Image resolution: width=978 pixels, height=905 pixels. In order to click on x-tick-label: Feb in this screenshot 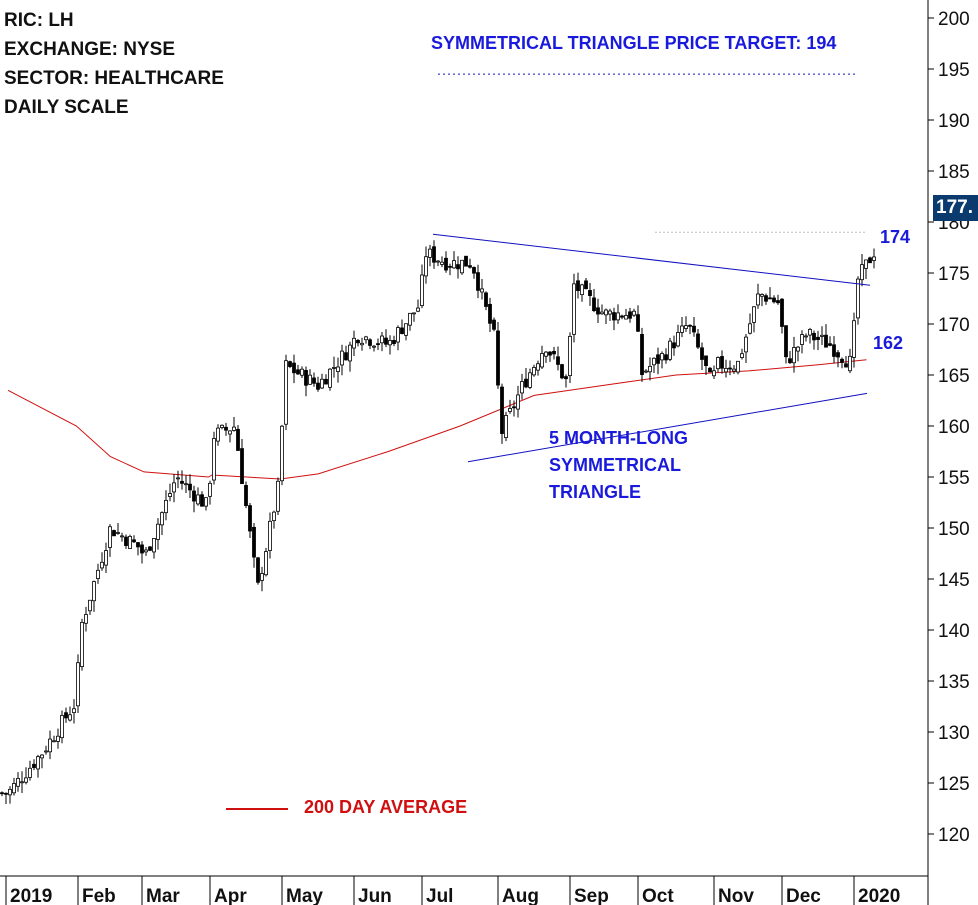, I will do `click(99, 895)`.